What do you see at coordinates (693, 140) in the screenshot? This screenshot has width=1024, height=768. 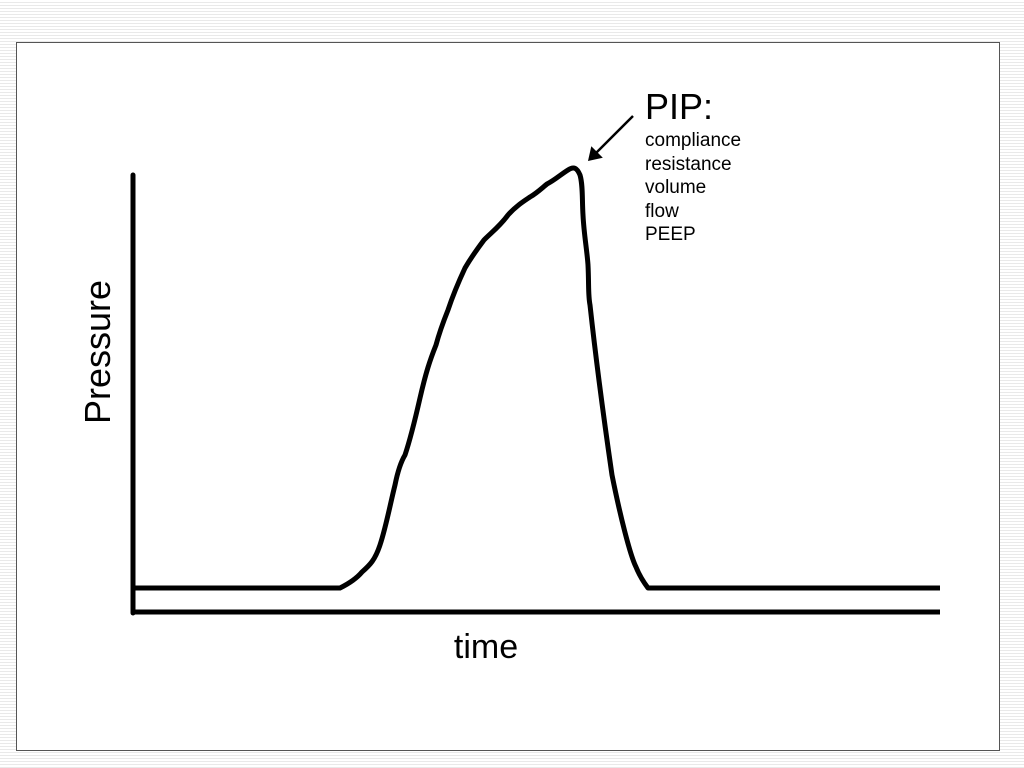 I see `factor-compliance: compliance` at bounding box center [693, 140].